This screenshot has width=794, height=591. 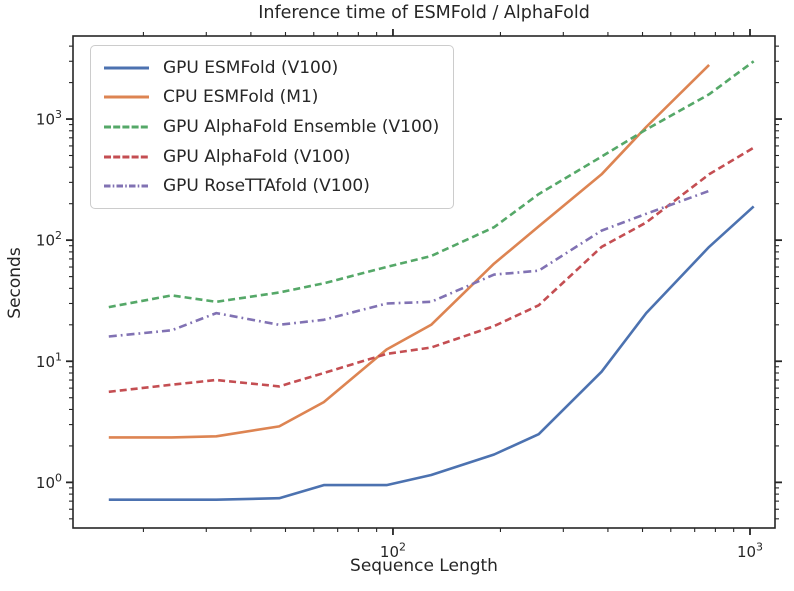 What do you see at coordinates (241, 97) in the screenshot?
I see `legend-label: CPU ESMFold (M1)` at bounding box center [241, 97].